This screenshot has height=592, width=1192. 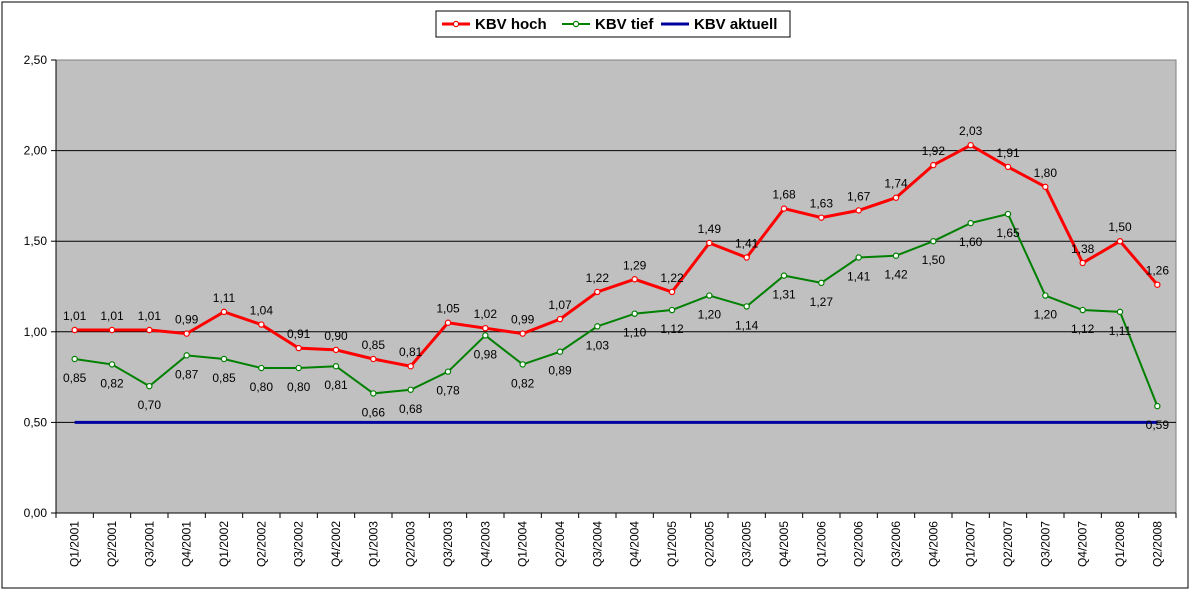 What do you see at coordinates (747, 244) in the screenshot?
I see `data-label-kbv-hoch: 1,41` at bounding box center [747, 244].